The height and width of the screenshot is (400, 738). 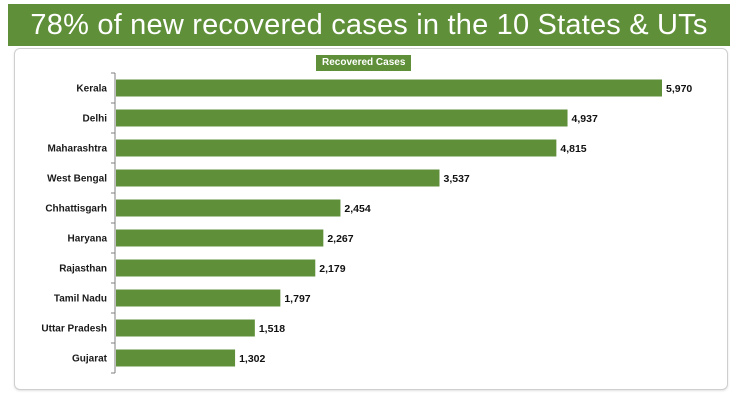 What do you see at coordinates (216, 268) in the screenshot?
I see `bar-rajasthan` at bounding box center [216, 268].